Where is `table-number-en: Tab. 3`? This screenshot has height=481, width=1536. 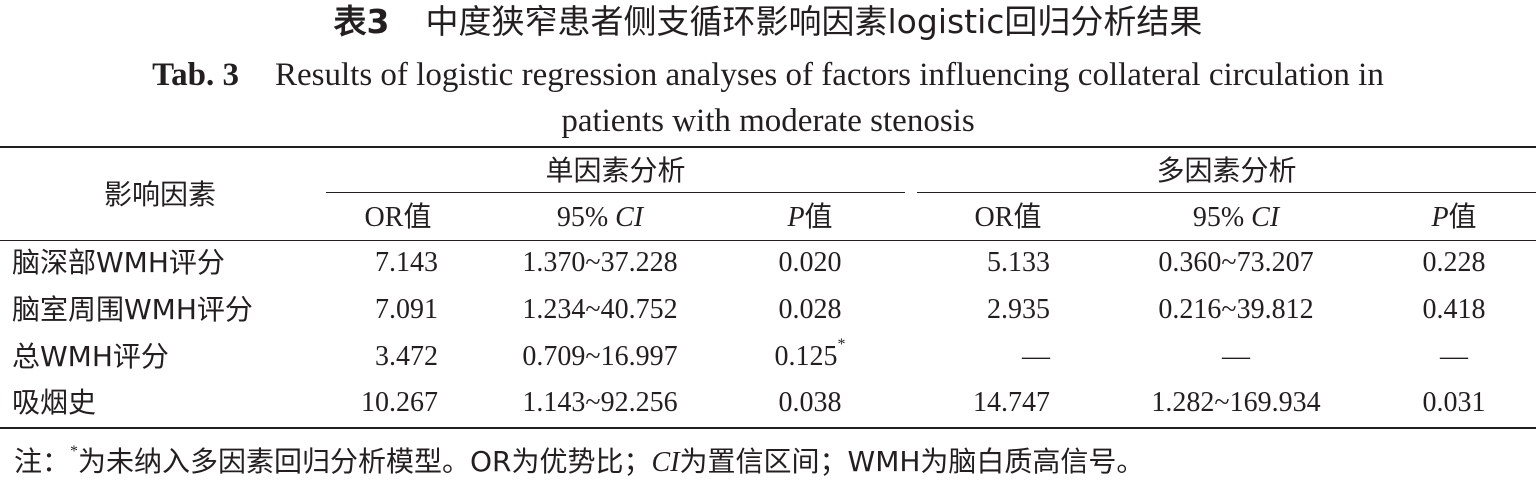 table-number-en: Tab. 3 is located at coordinates (195, 75).